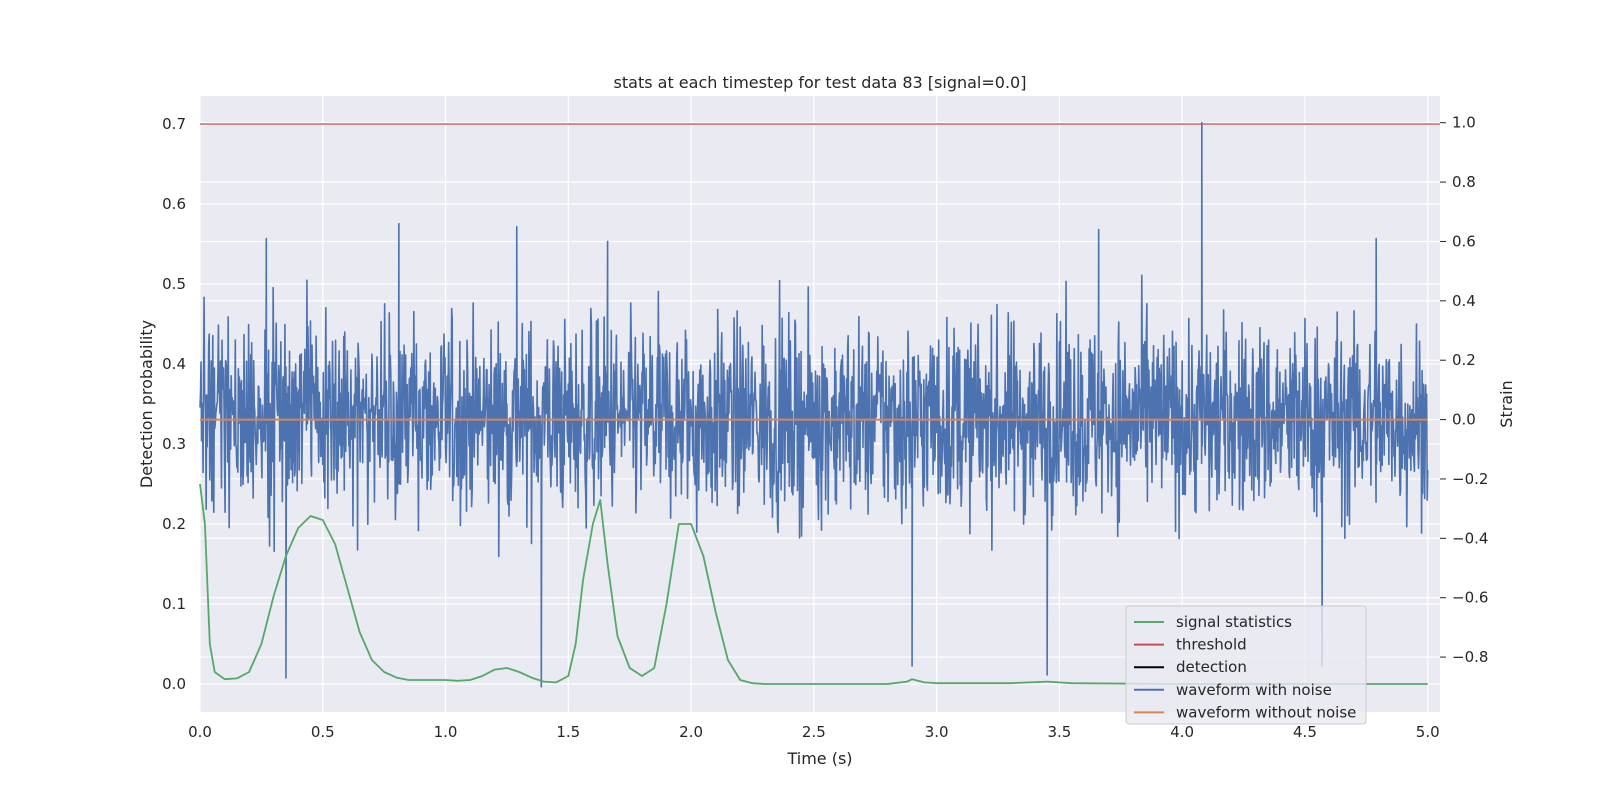 The image size is (1600, 800). What do you see at coordinates (174, 684) in the screenshot?
I see `y-tick-label: 0.0` at bounding box center [174, 684].